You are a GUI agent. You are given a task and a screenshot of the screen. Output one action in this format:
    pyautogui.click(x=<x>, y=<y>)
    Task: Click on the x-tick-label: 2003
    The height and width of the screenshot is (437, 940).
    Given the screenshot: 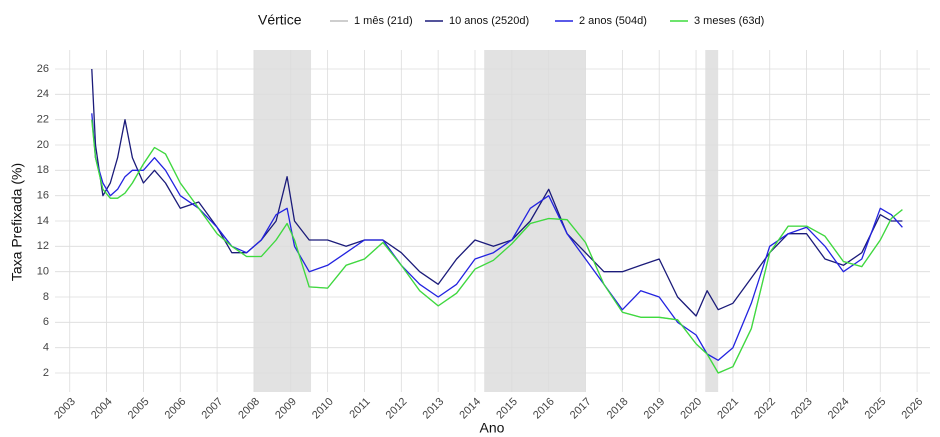 What is the action you would take?
    pyautogui.click(x=65, y=409)
    